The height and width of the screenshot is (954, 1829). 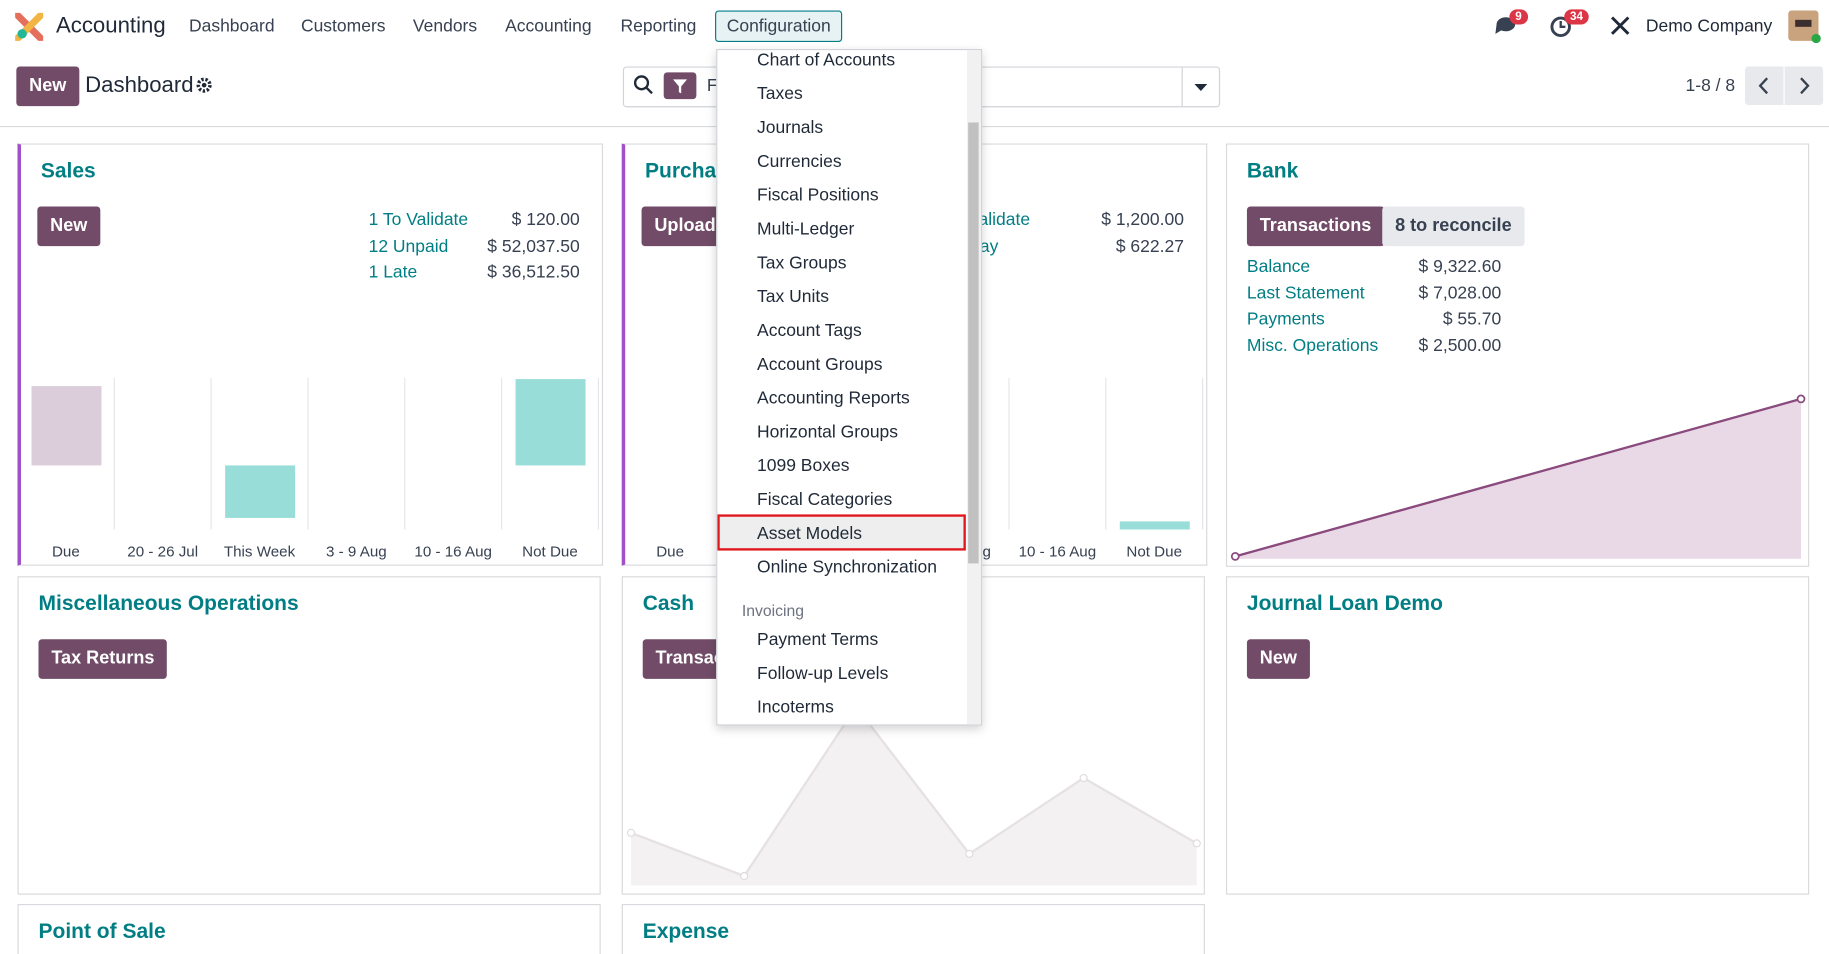 I want to click on app-name: Accounting, so click(x=110, y=26).